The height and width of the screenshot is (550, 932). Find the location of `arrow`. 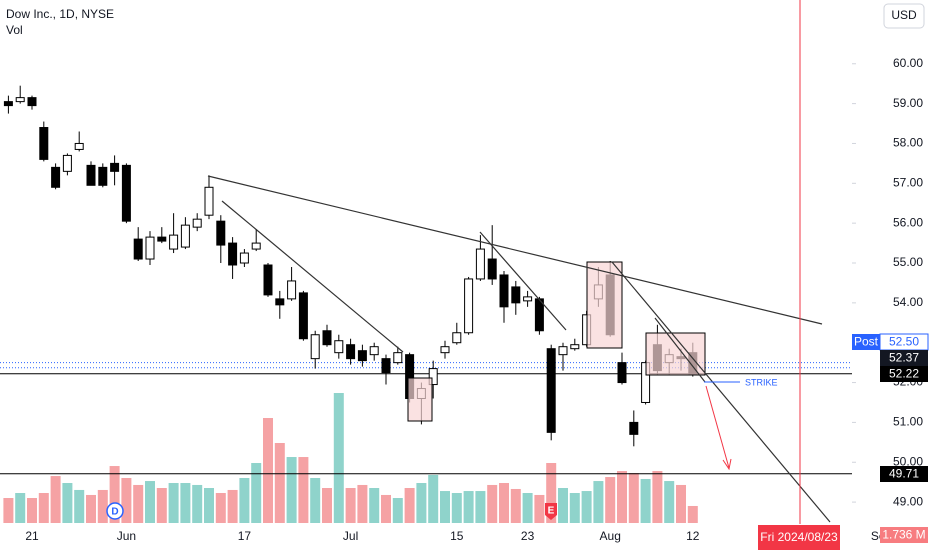

arrow is located at coordinates (717, 427).